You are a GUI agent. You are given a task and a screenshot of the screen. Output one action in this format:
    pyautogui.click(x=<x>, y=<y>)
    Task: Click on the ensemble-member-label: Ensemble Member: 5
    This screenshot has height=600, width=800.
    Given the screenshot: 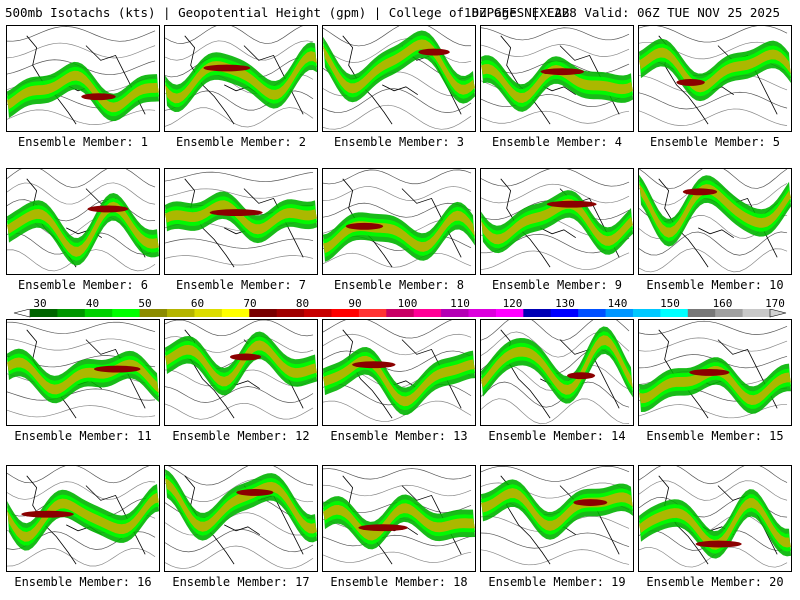 What is the action you would take?
    pyautogui.click(x=715, y=142)
    